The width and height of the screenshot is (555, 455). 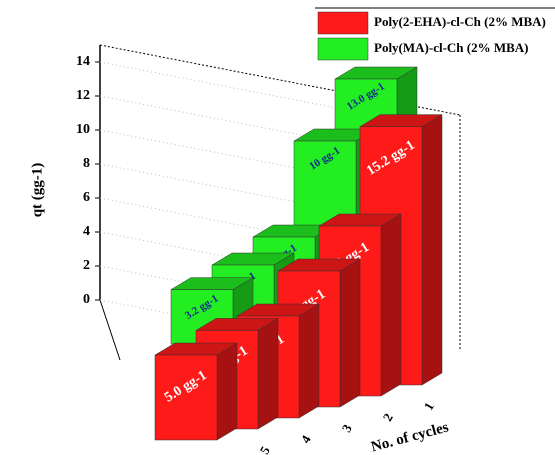 I want to click on y-tick-label: 4, so click(x=86, y=231).